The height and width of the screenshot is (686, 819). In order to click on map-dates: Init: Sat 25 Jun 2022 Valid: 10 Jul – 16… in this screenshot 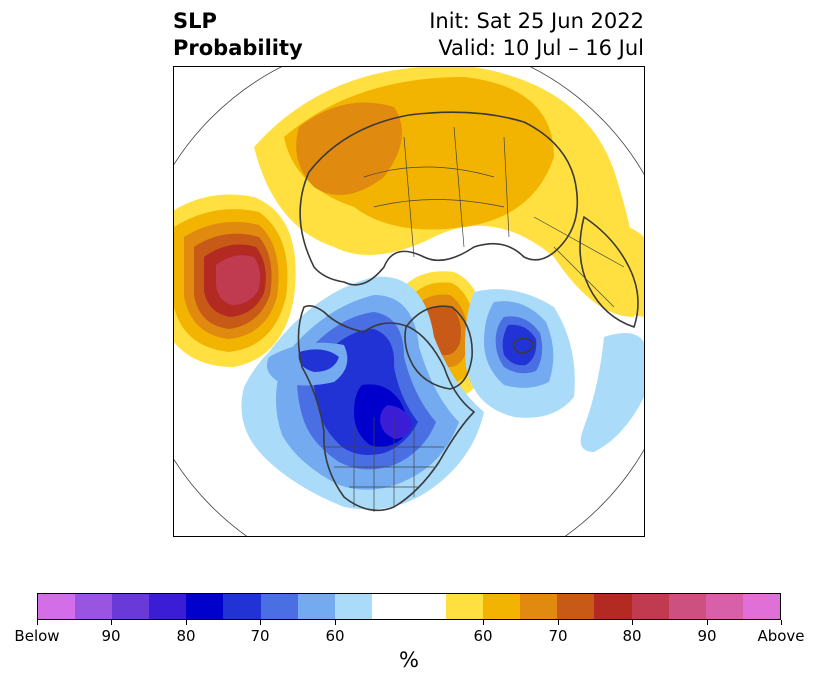, I will do `click(536, 35)`.